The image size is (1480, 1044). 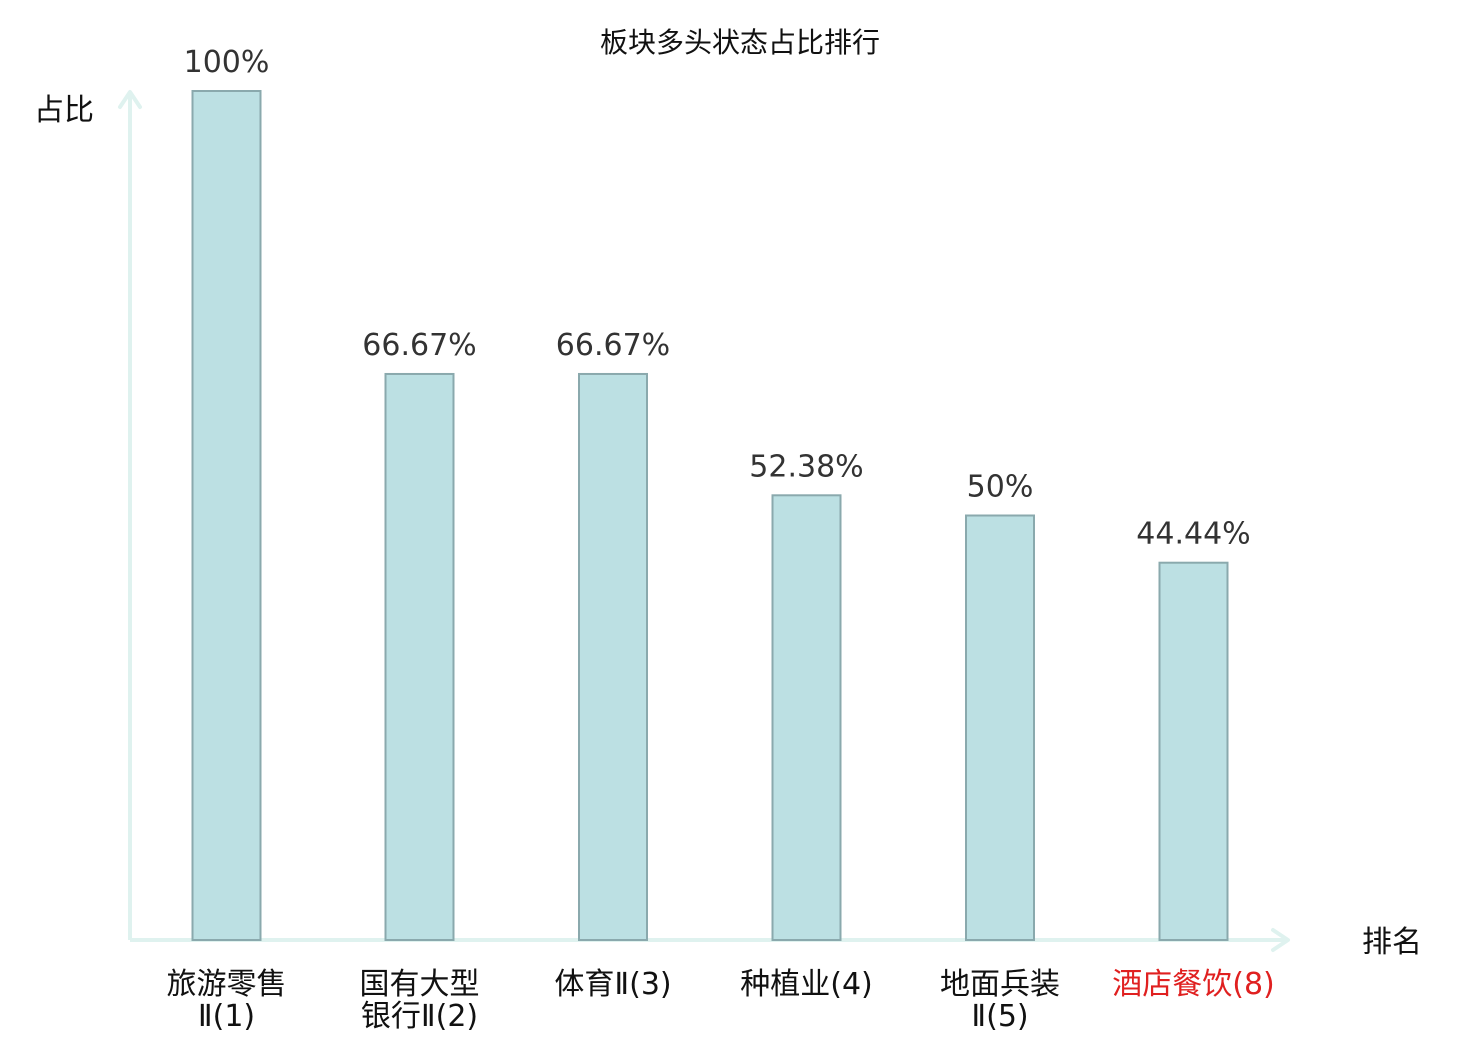 What do you see at coordinates (1193, 984) in the screenshot?
I see `category-label: 酒店餐饮(8)` at bounding box center [1193, 984].